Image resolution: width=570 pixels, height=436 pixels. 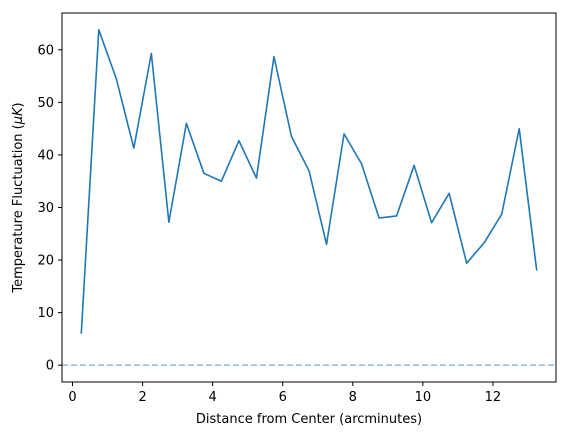 I want to click on x-tick-label: 0, so click(x=72, y=397).